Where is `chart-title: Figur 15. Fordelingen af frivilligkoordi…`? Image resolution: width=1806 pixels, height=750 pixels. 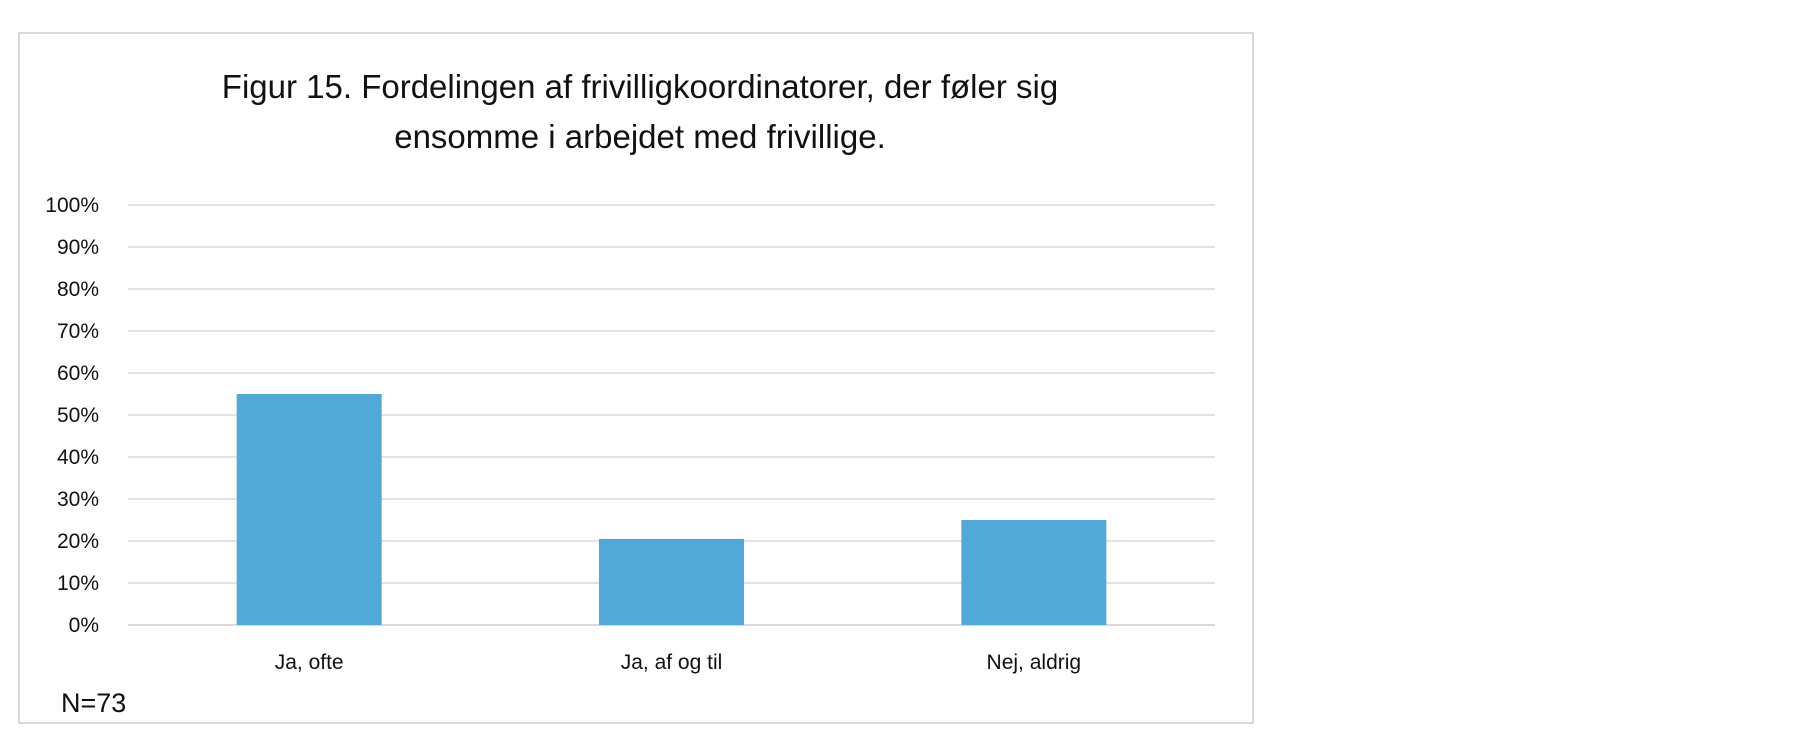
chart-title: Figur 15. Fordelingen af frivilligkoordi… is located at coordinates (640, 112).